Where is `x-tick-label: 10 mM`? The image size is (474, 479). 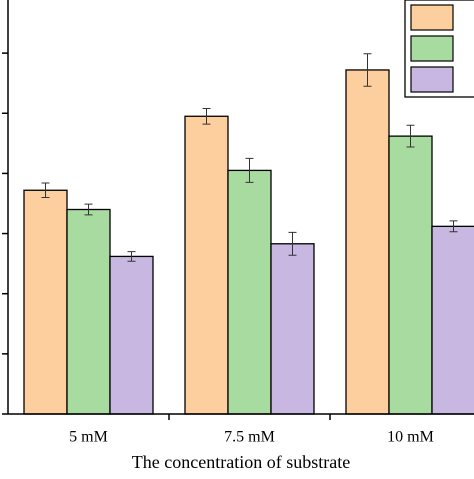
x-tick-label: 10 mM is located at coordinates (410, 437).